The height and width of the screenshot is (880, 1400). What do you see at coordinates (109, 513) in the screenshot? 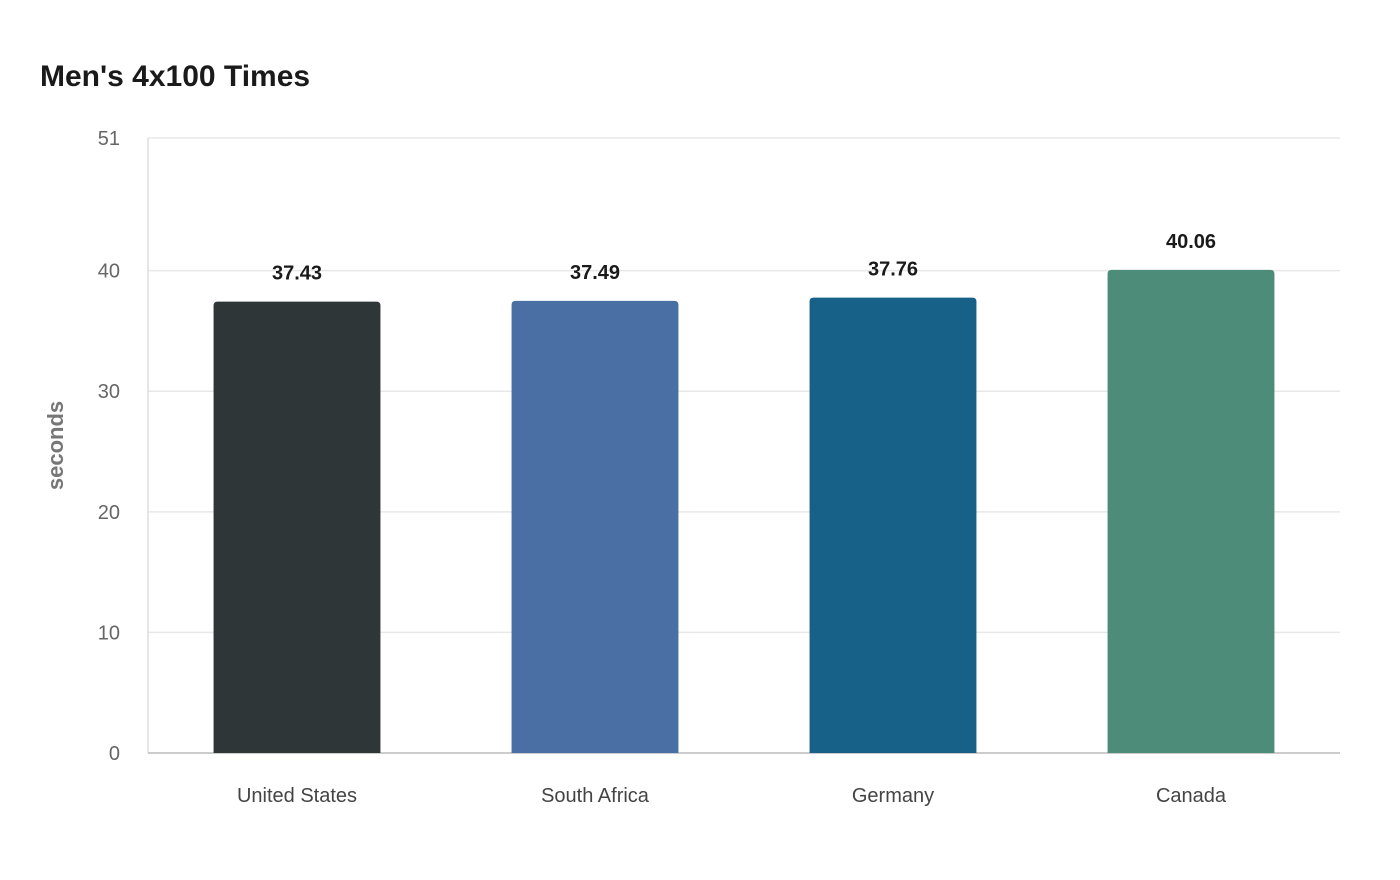
I see `y-tick-label: 20` at bounding box center [109, 513].